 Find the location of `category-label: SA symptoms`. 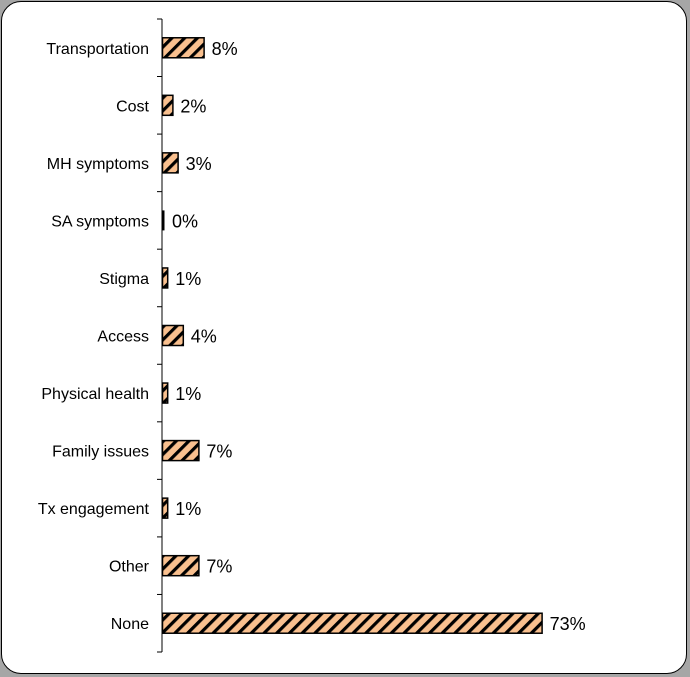

category-label: SA symptoms is located at coordinates (100, 221).